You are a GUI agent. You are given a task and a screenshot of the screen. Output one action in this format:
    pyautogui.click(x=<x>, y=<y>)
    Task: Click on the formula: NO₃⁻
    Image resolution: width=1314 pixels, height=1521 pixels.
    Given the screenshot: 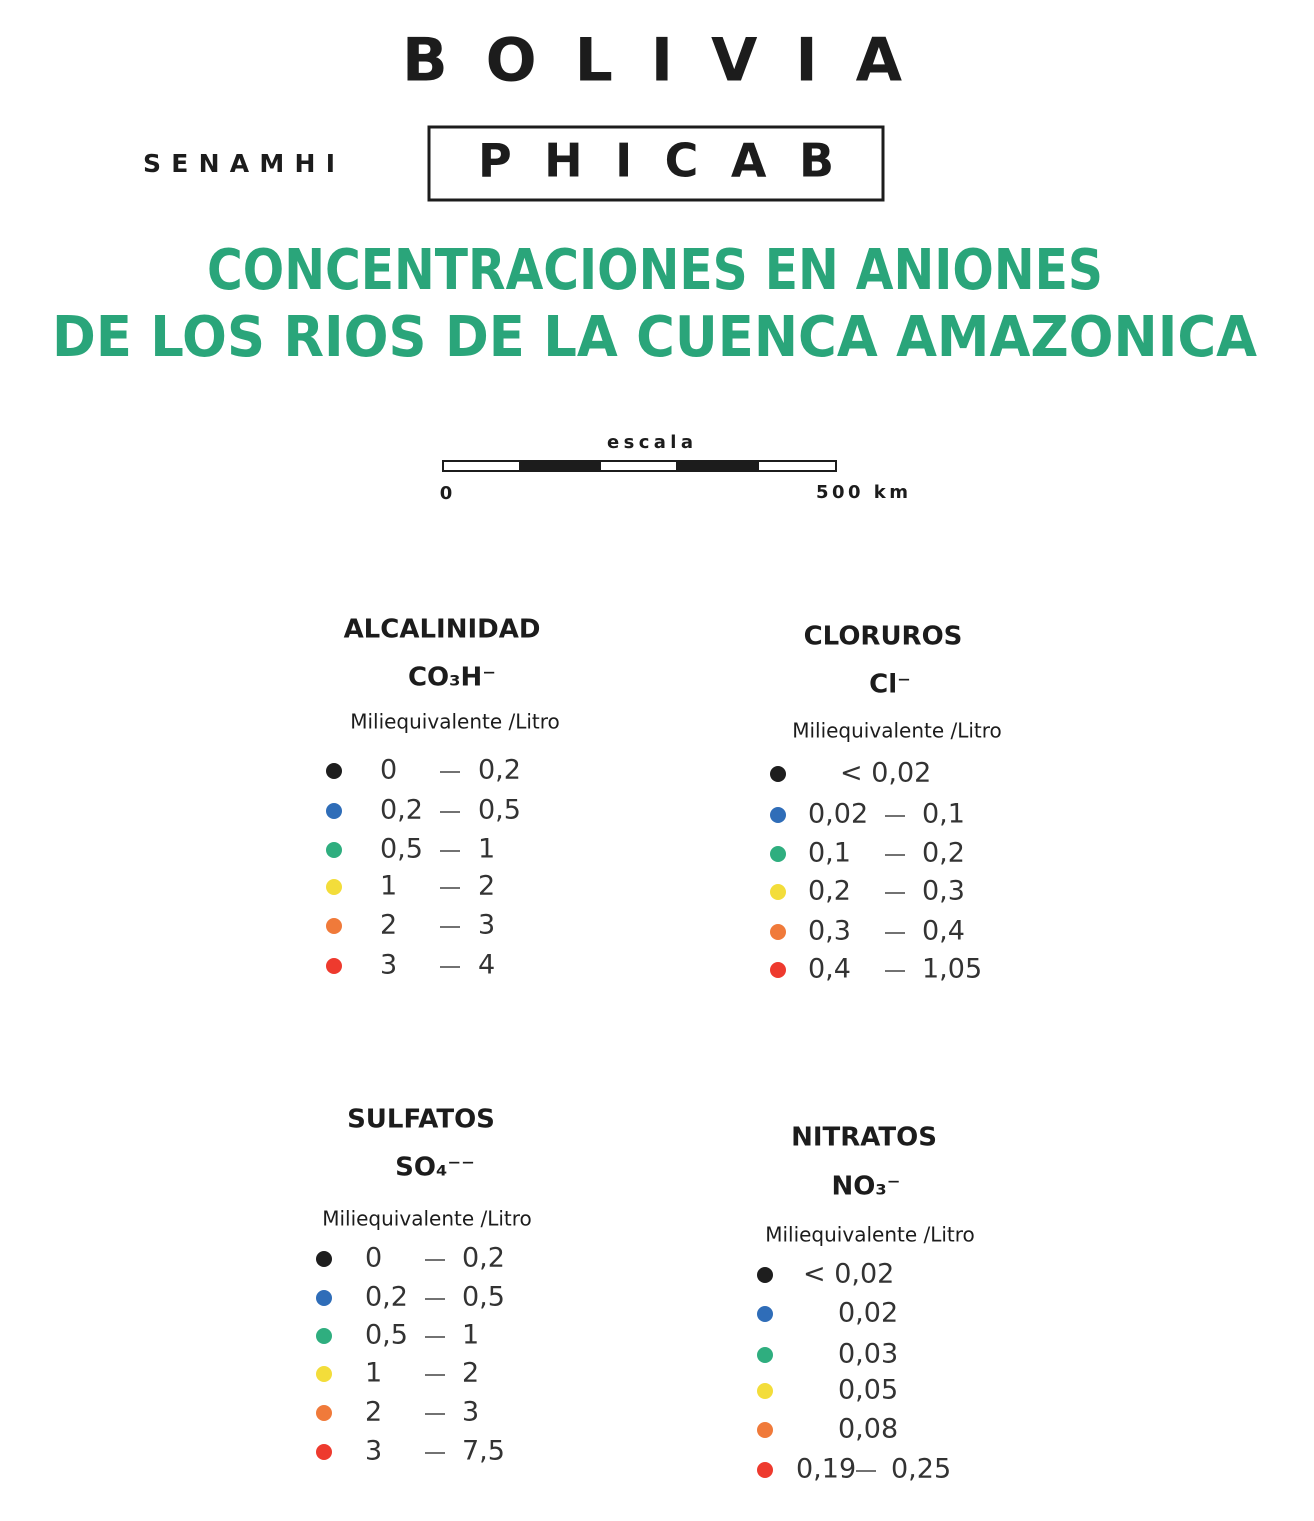 What is the action you would take?
    pyautogui.click(x=866, y=1187)
    